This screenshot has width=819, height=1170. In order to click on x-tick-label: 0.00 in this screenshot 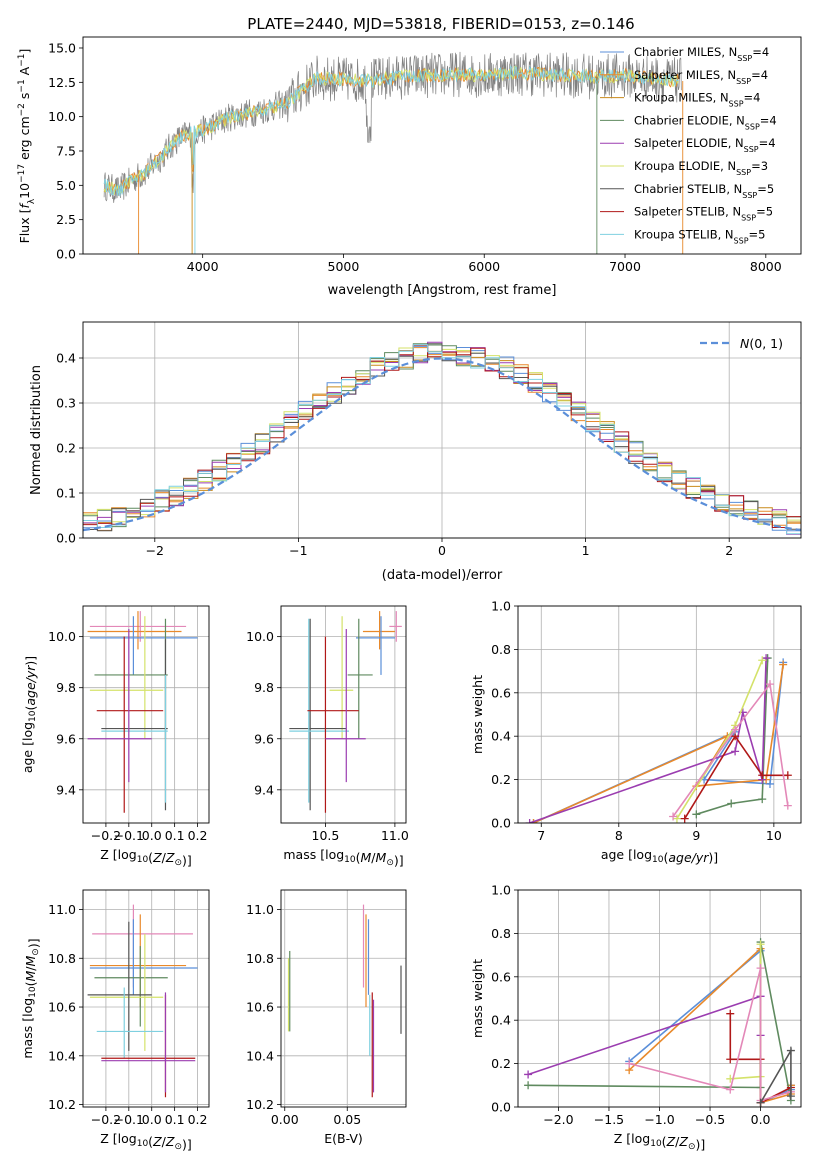, I will do `click(285, 1119)`.